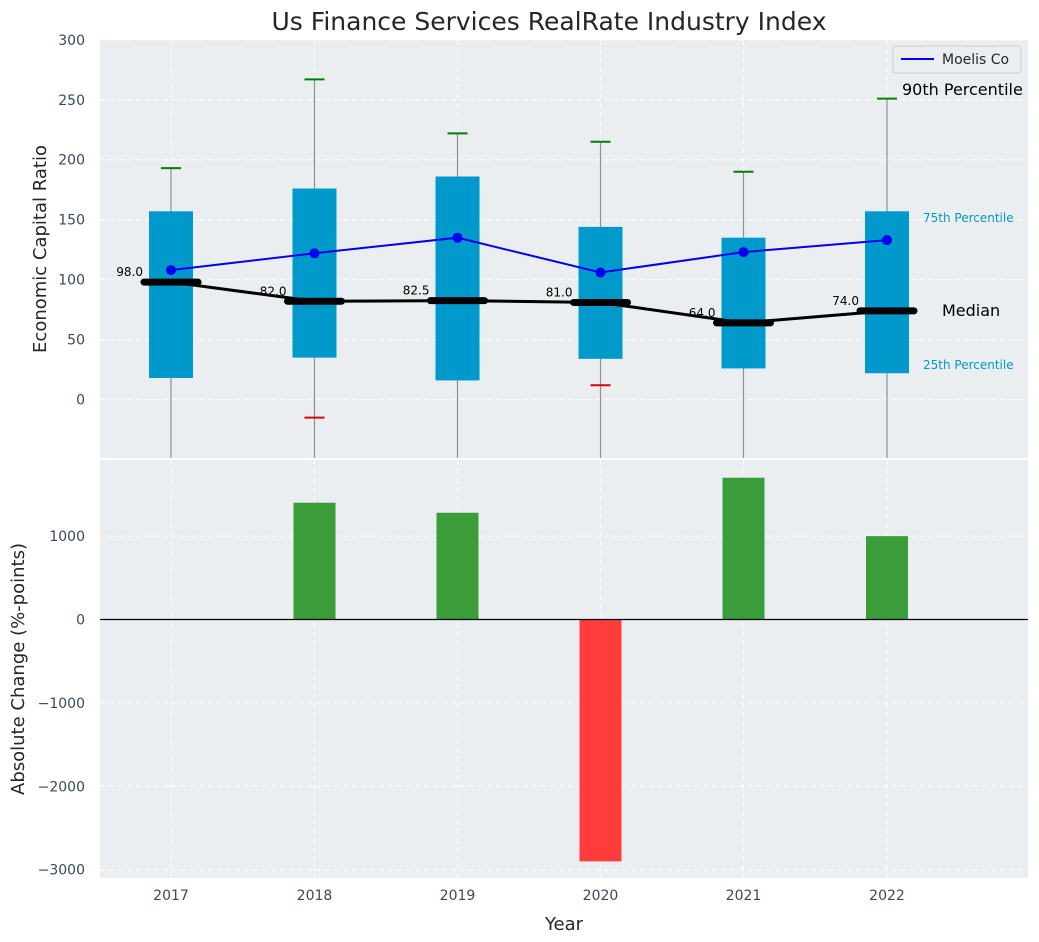  I want to click on median-value-label: 98.0, so click(129, 272).